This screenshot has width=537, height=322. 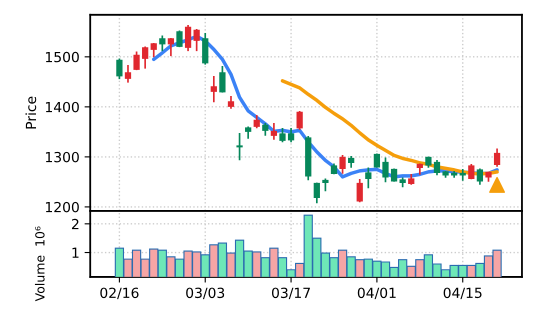 I want to click on y-tick-label: 1200, so click(x=62, y=207).